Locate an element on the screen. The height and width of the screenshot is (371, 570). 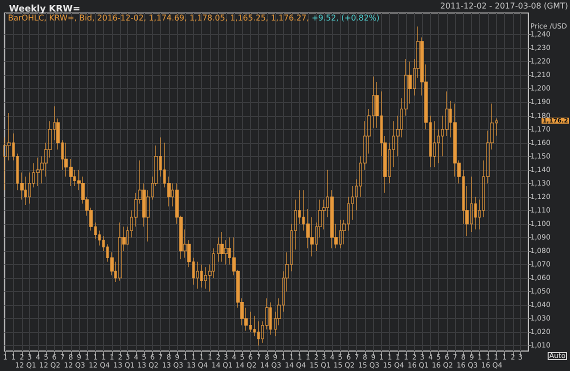
chart-title: Weekly KRW= is located at coordinates (44, 9).